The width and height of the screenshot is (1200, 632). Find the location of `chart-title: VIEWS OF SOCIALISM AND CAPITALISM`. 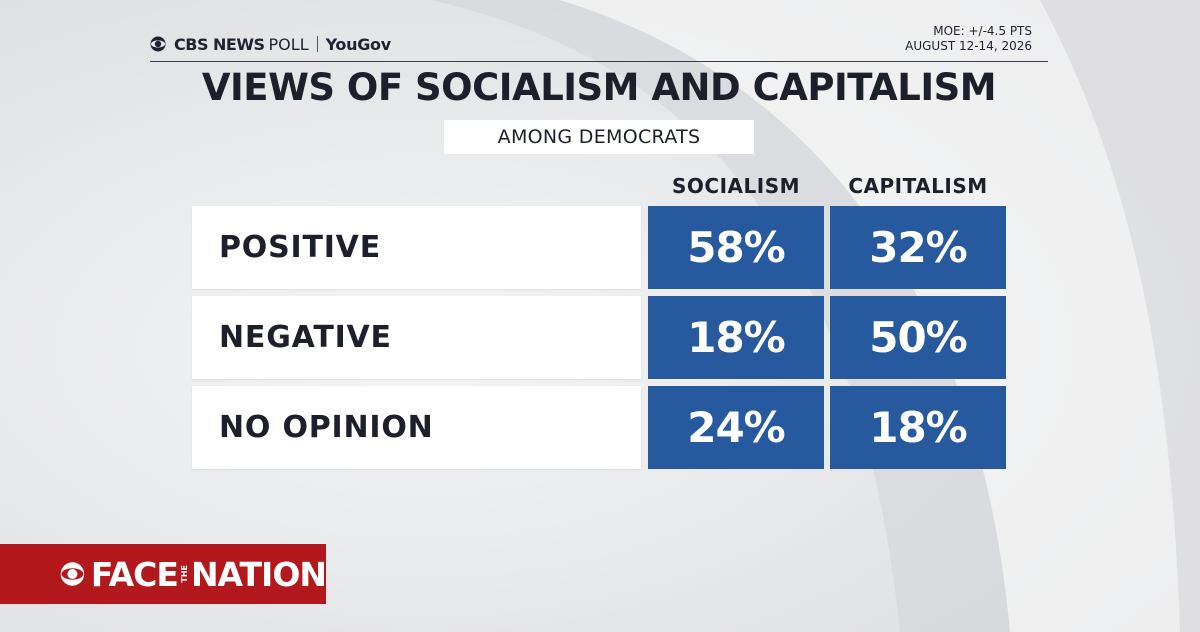

chart-title: VIEWS OF SOCIALISM AND CAPITALISM is located at coordinates (599, 87).